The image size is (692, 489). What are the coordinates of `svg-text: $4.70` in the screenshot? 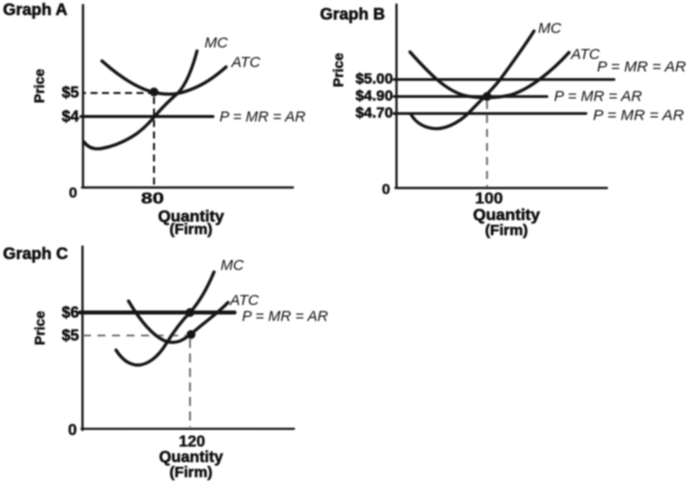 It's located at (374, 113).